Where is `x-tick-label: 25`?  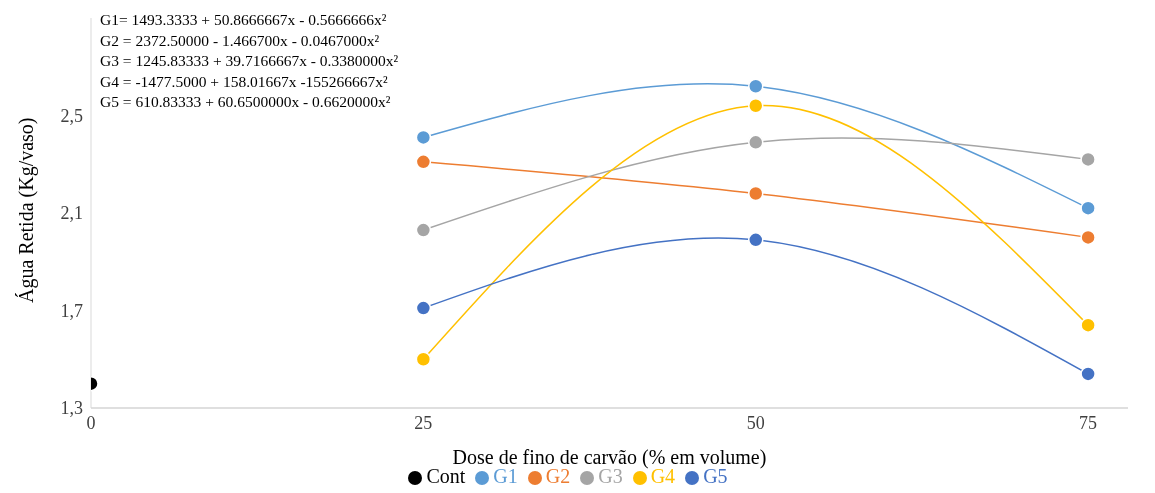
x-tick-label: 25 is located at coordinates (423, 422).